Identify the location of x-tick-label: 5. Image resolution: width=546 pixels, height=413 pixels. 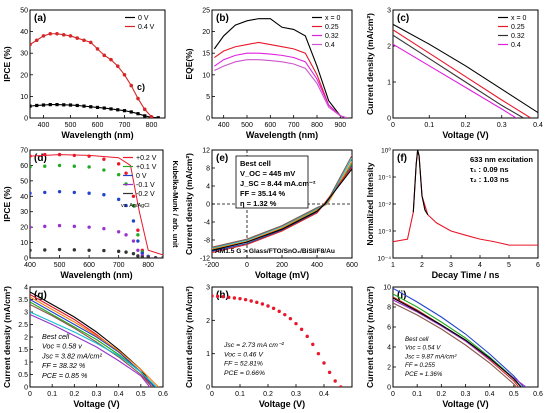
(509, 265).